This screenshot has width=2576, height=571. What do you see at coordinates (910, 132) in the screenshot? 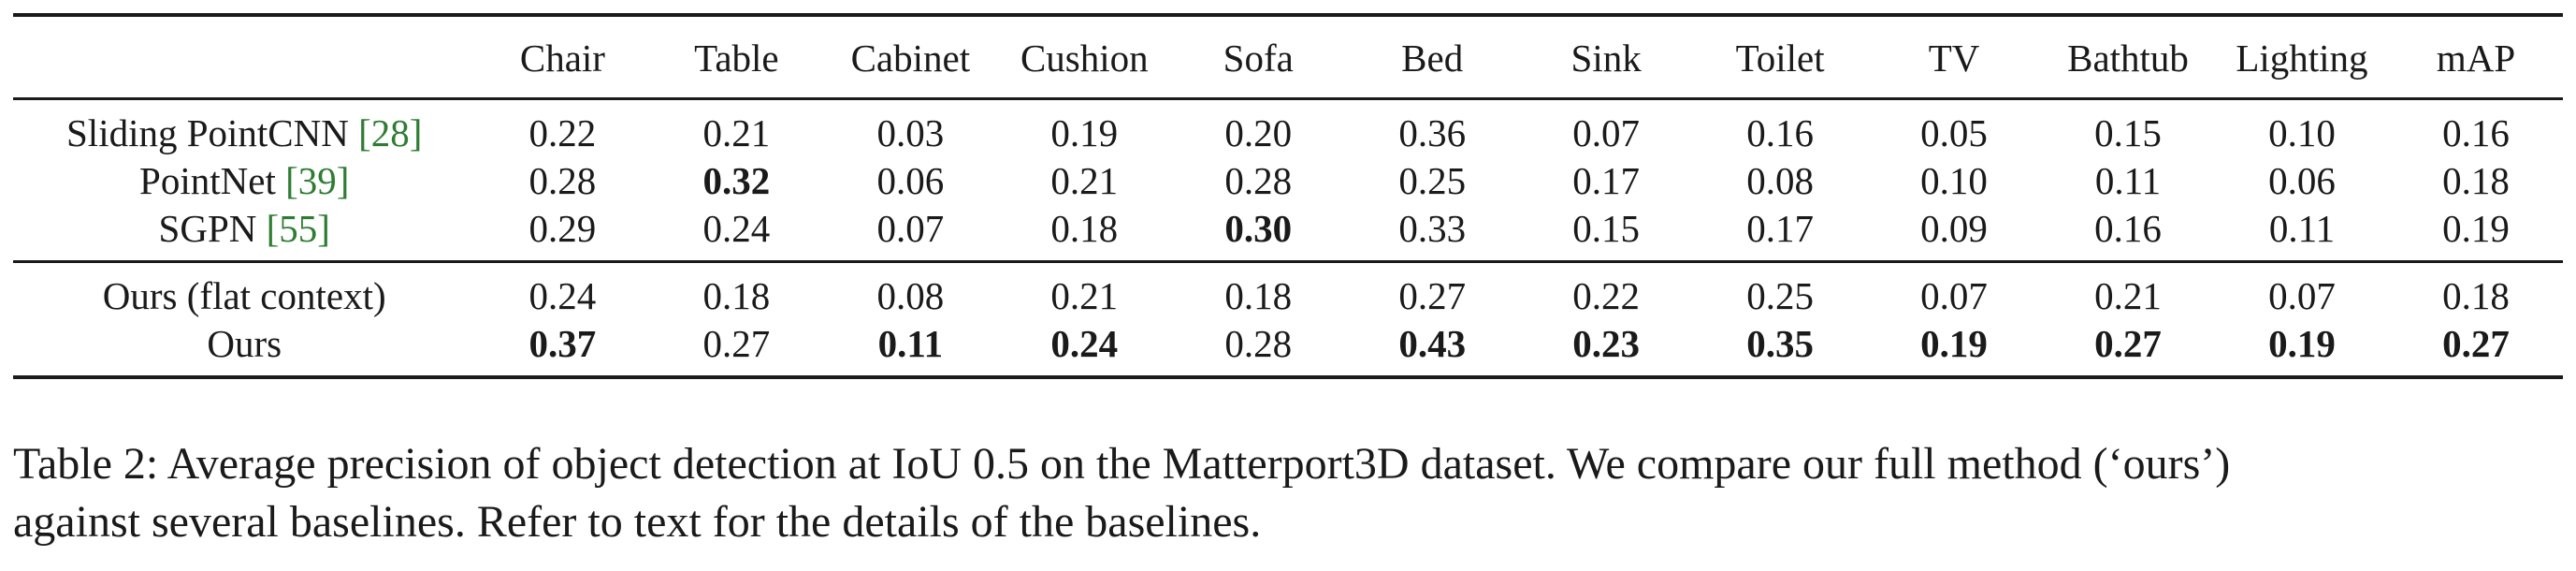
I see `value-cell: 0.03` at bounding box center [910, 132].